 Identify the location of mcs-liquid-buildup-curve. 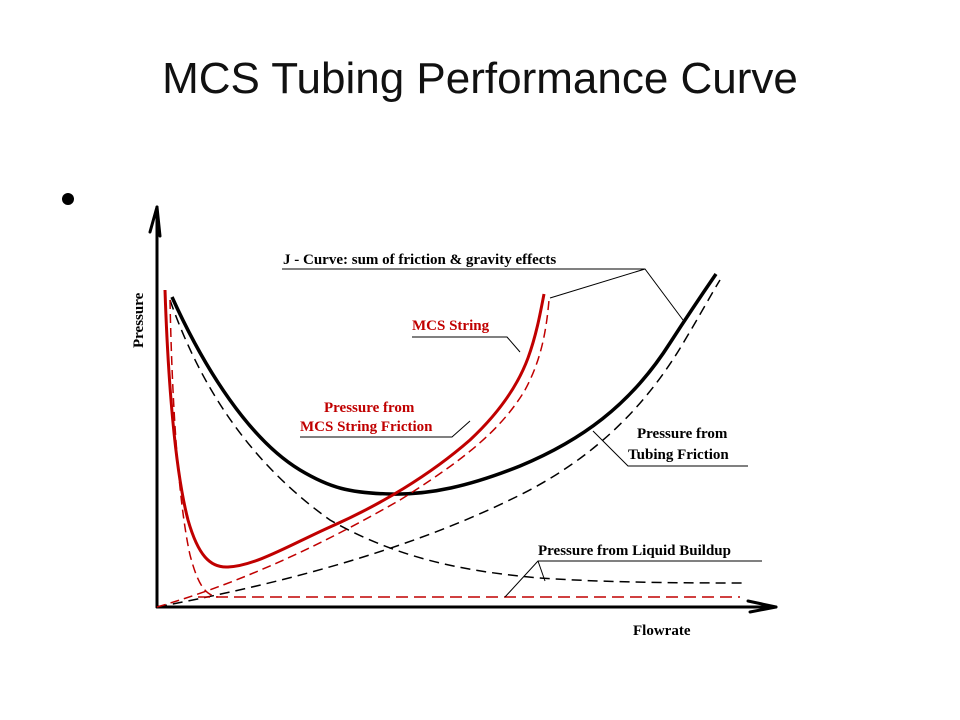
(194, 448).